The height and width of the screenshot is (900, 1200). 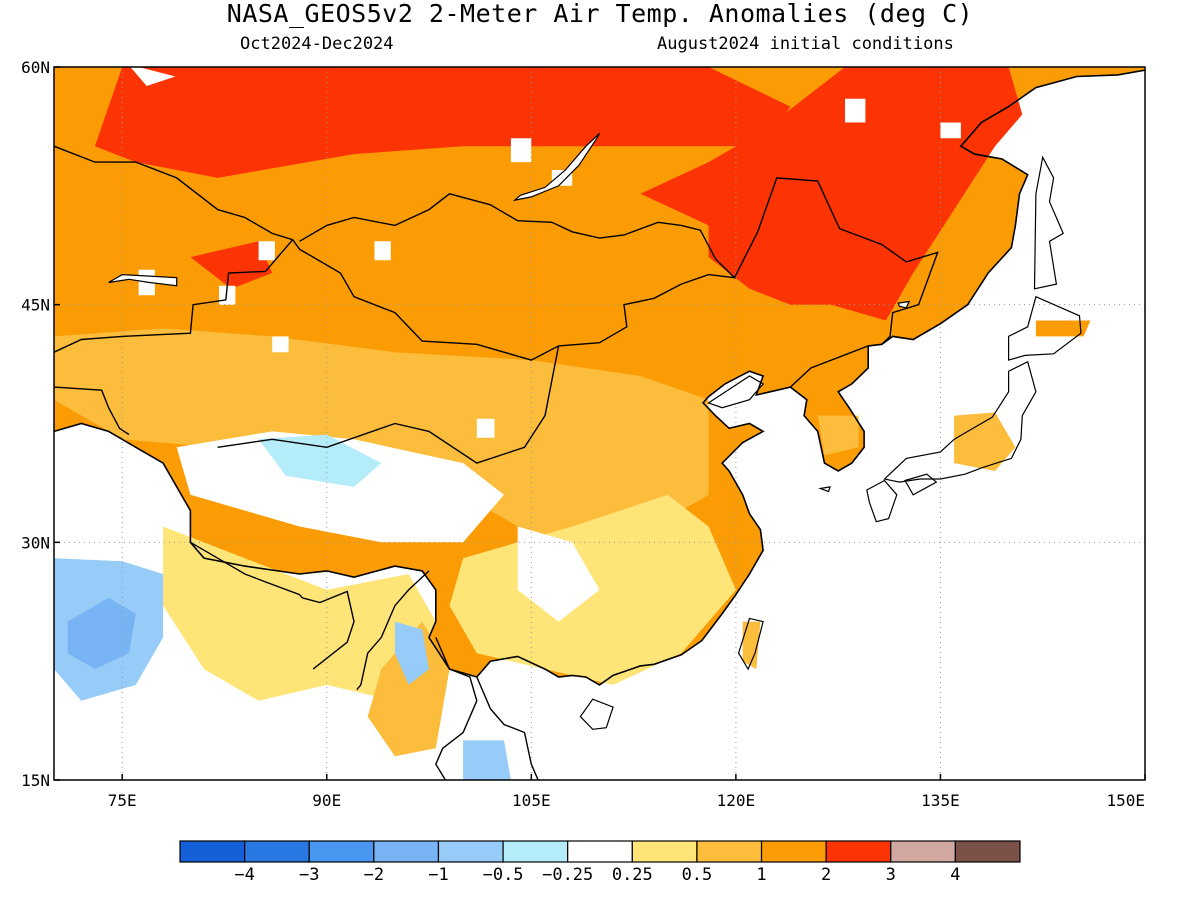 What do you see at coordinates (921, 484) in the screenshot?
I see `island-shikoku` at bounding box center [921, 484].